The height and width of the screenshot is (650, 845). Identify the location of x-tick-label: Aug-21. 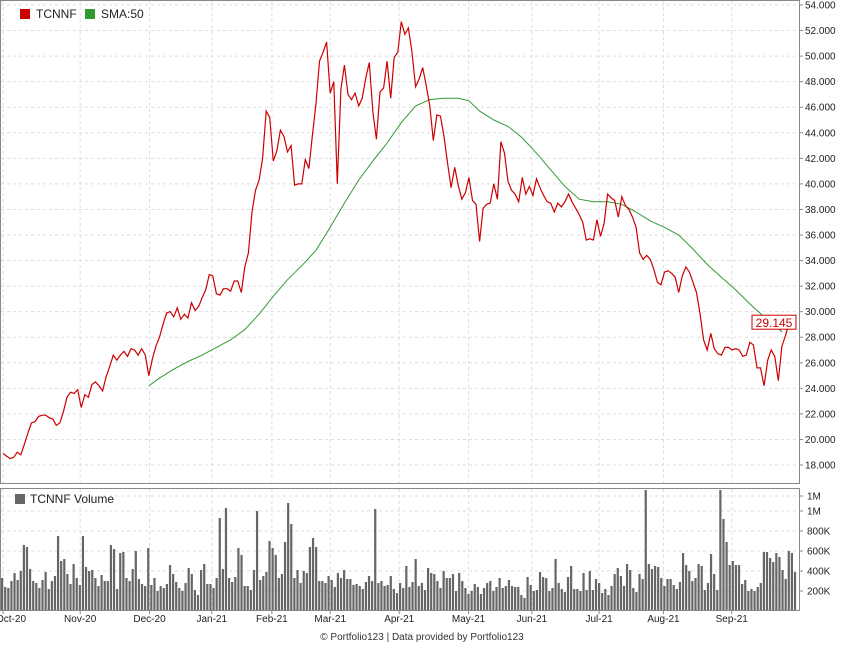
(663, 619).